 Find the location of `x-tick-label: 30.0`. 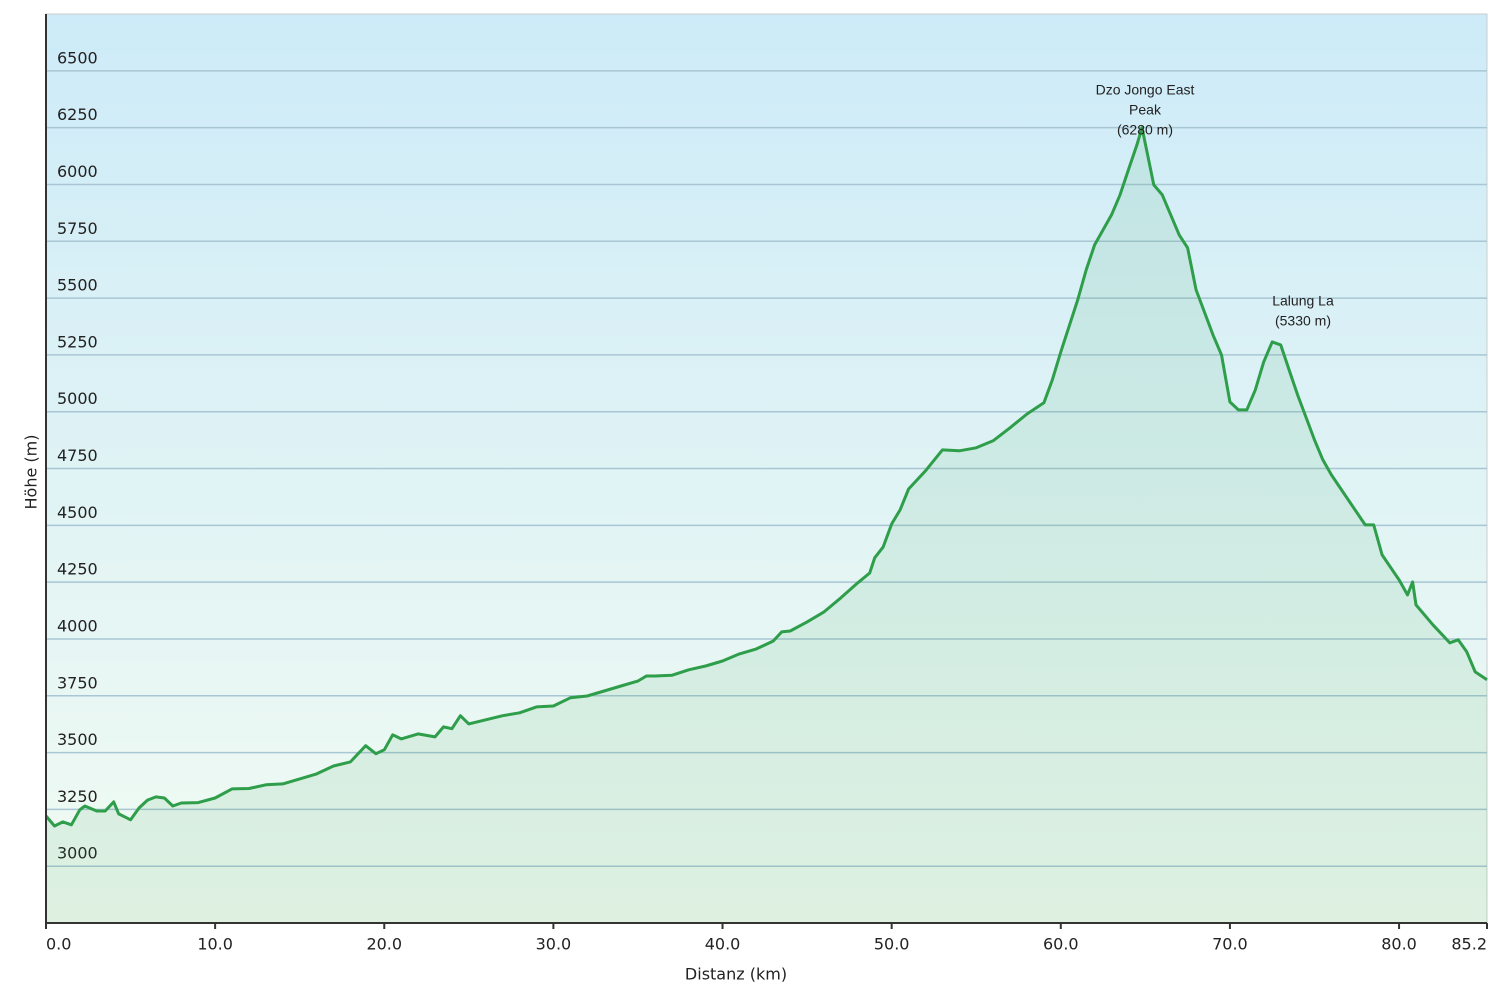

x-tick-label: 30.0 is located at coordinates (554, 944).